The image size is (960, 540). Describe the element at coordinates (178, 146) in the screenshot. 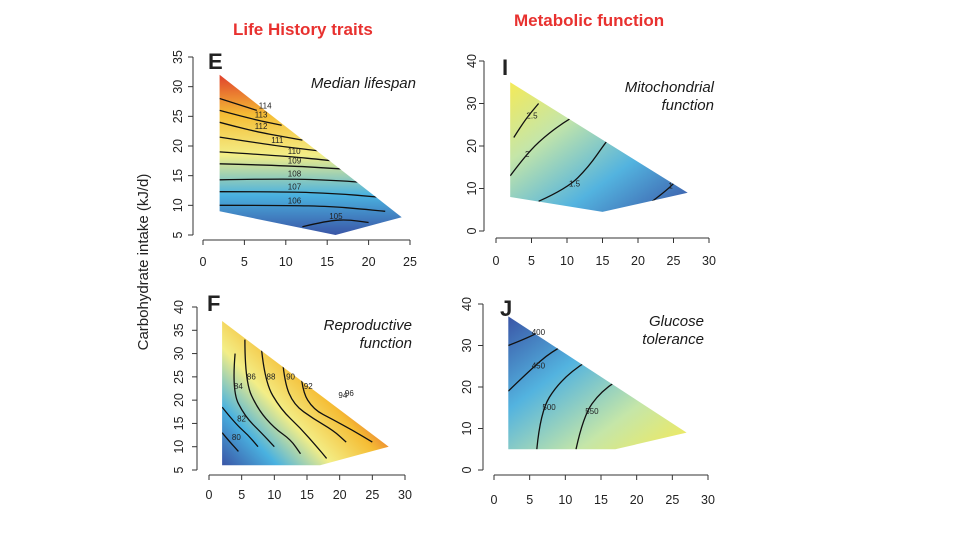

I see `y-tick-label-E-20: 20` at that location.